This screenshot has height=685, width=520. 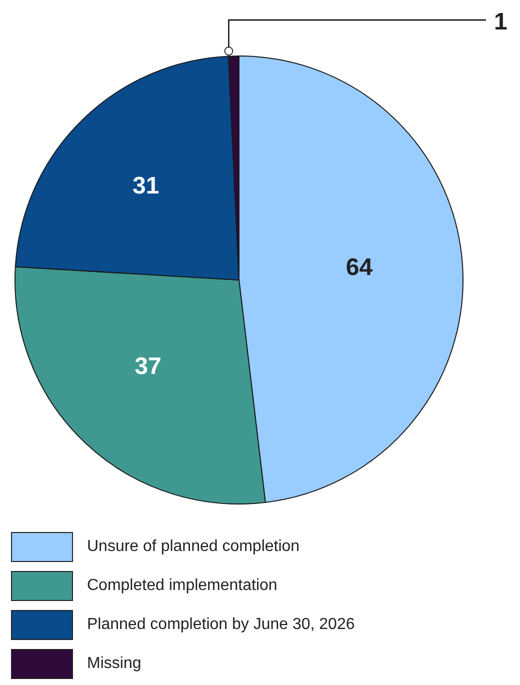 What do you see at coordinates (146, 186) in the screenshot?
I see `data-label: 31` at bounding box center [146, 186].